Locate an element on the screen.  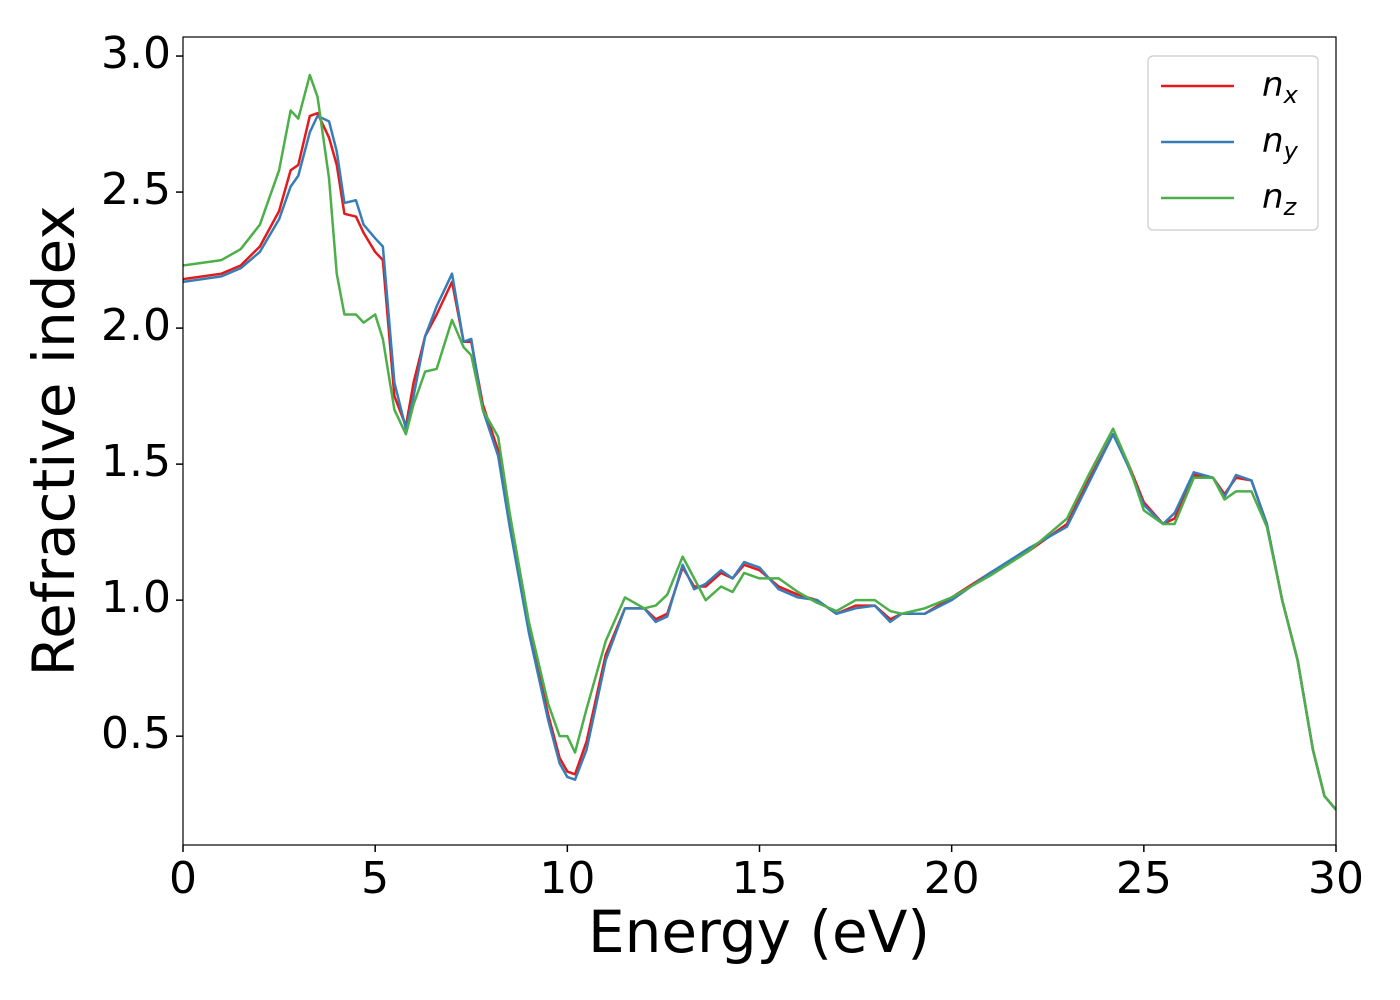
legend-label: nz is located at coordinates (1280, 199).